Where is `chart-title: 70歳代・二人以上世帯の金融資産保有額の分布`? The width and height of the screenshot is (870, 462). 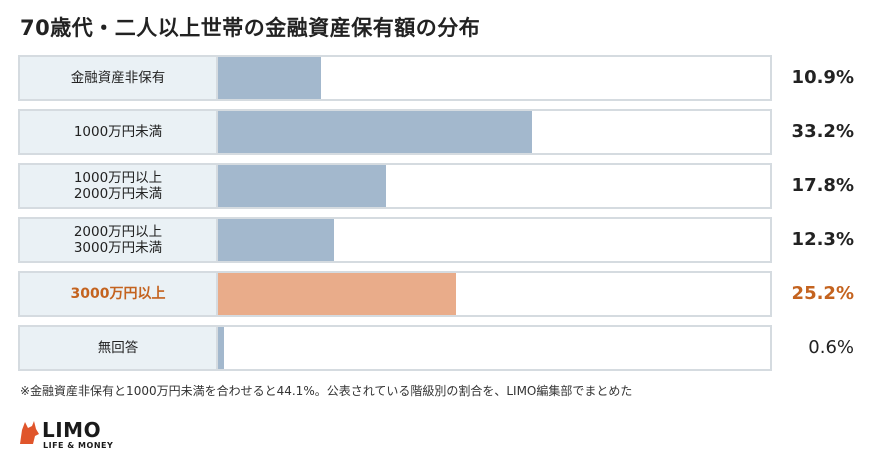 chart-title: 70歳代・二人以上世帯の金融資産保有額の分布 is located at coordinates (250, 28).